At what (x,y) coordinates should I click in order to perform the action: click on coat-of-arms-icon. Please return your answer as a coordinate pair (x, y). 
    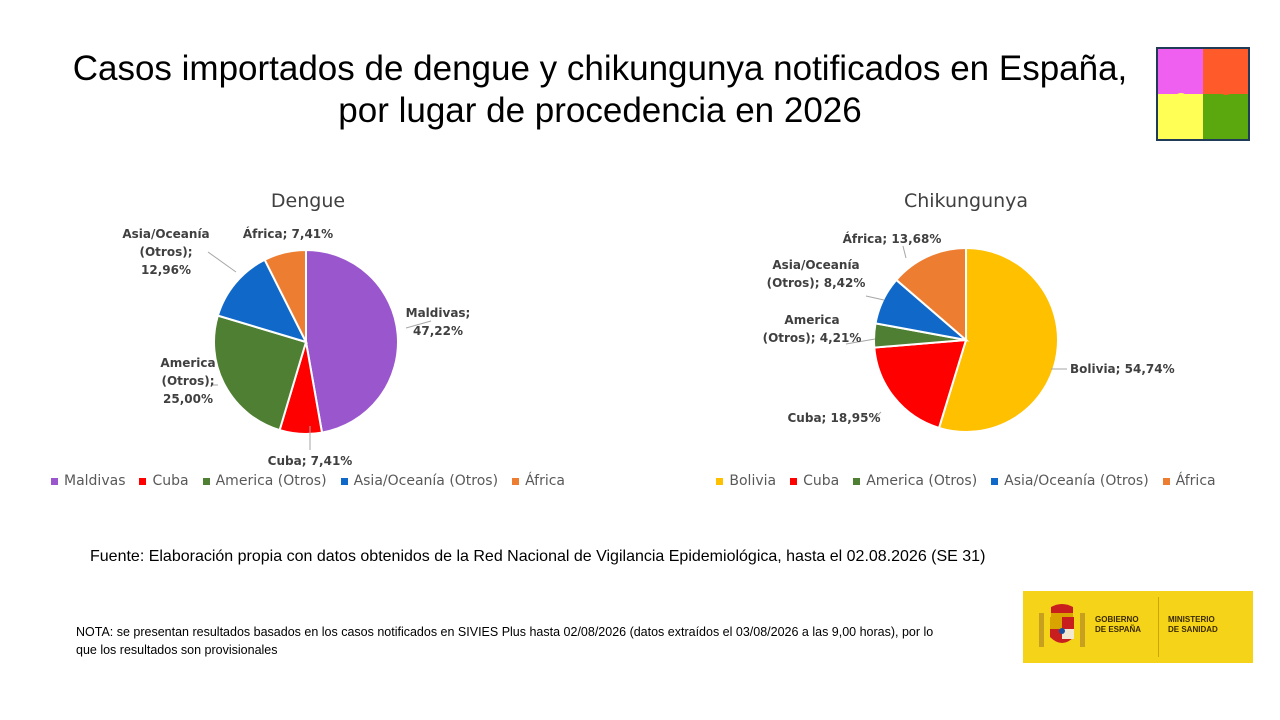
    Looking at the image, I should click on (1062, 625).